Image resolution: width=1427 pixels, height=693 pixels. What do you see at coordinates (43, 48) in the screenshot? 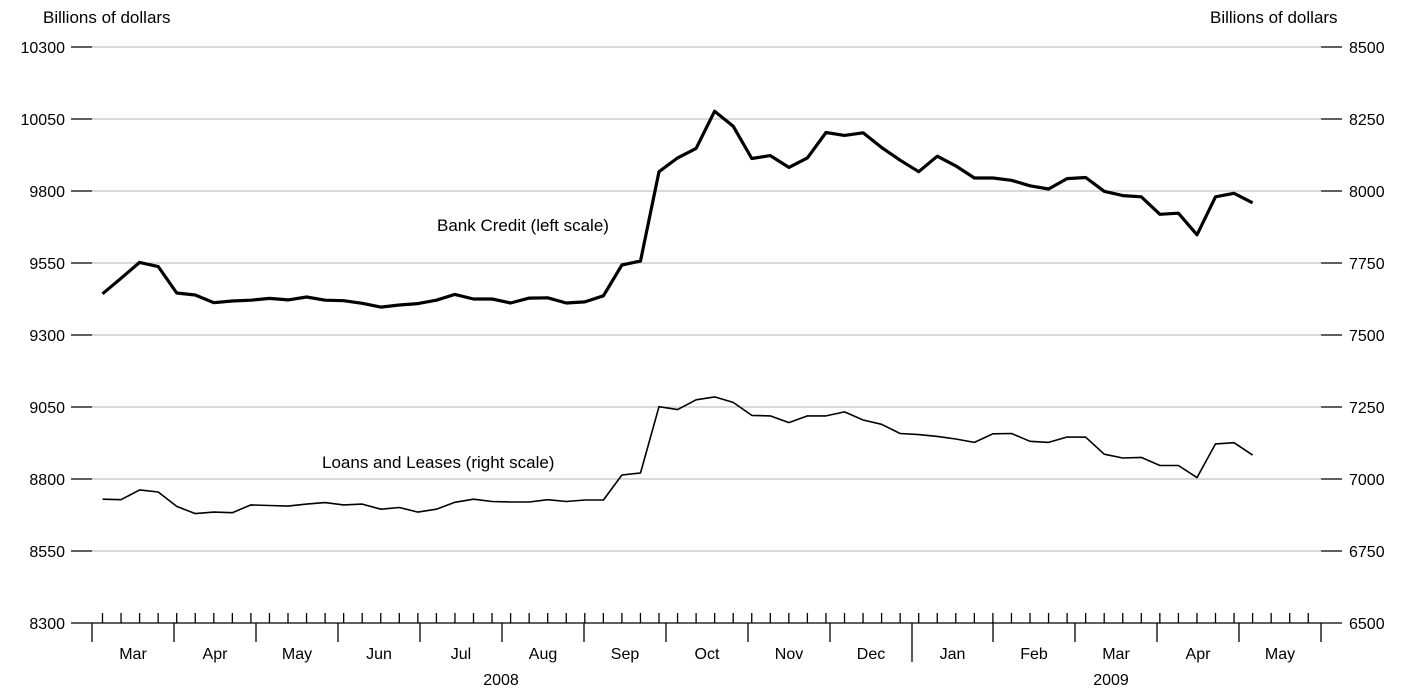
I see `left-tick-label: 10300` at bounding box center [43, 48].